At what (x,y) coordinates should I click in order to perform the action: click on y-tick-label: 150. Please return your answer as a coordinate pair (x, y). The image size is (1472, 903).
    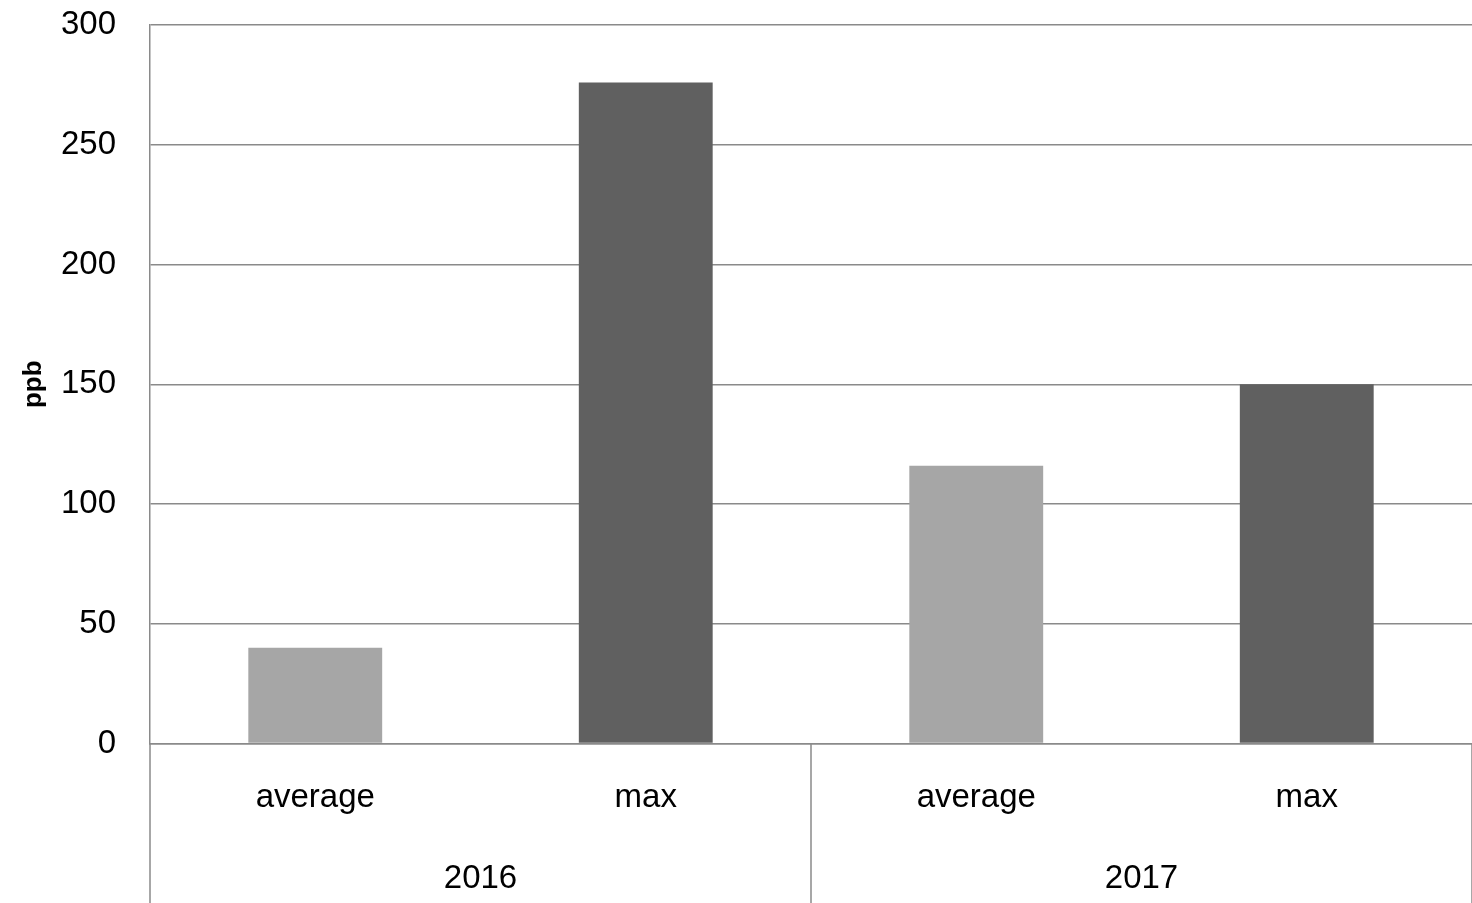
    Looking at the image, I should click on (88, 382).